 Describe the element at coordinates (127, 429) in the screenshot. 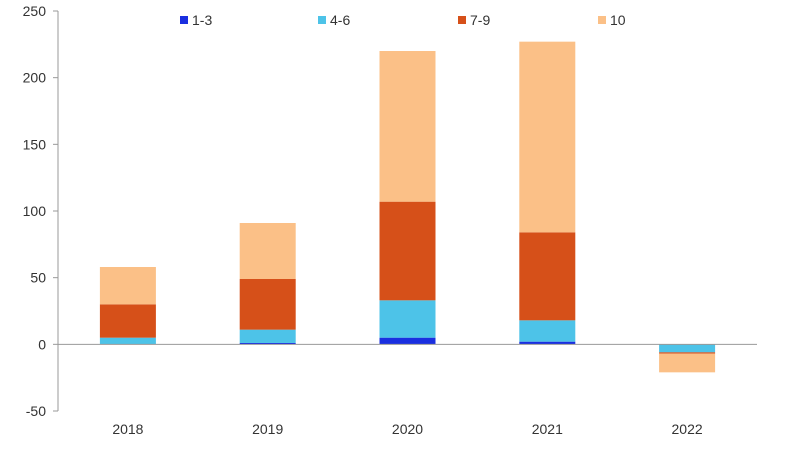

I see `x-tick-label: 2018` at that location.